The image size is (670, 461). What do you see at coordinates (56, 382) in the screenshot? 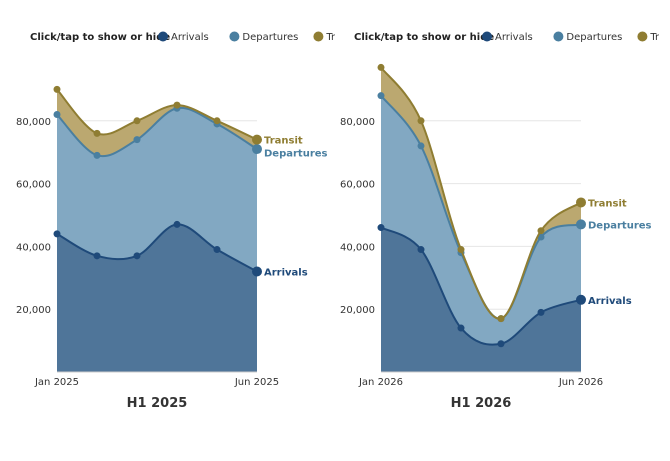
I see `x-tick-label: Jan 2025` at bounding box center [56, 382].